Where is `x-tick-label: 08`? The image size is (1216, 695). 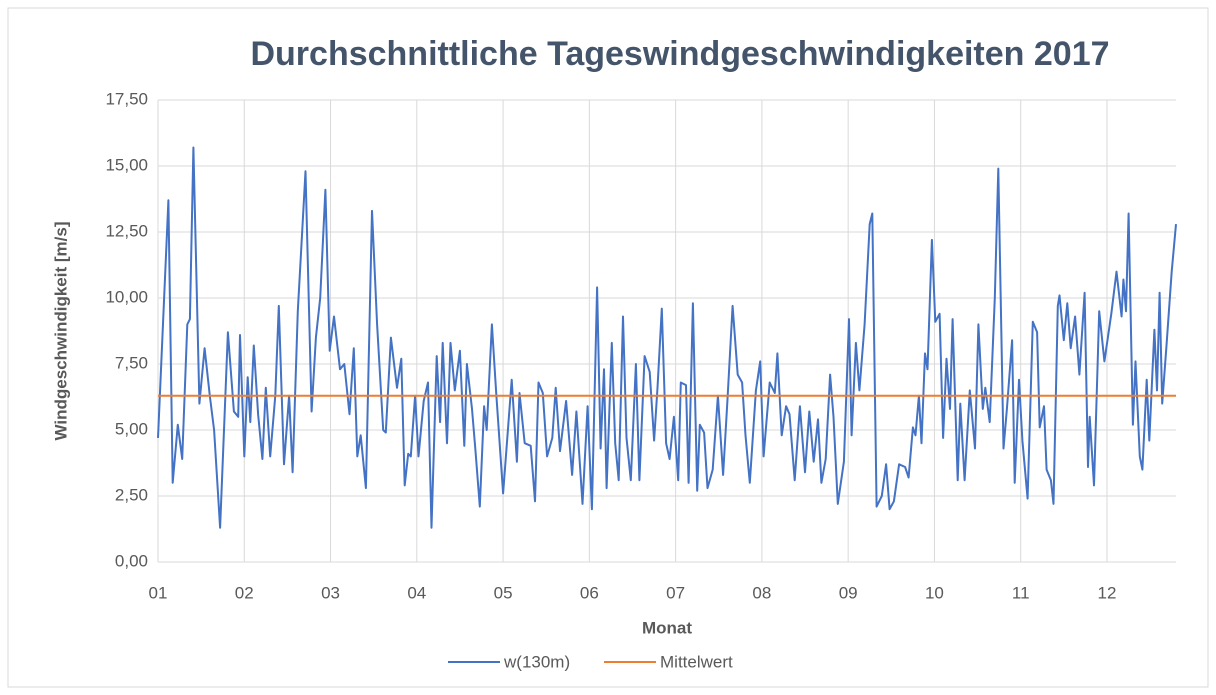
x-tick-label: 08 is located at coordinates (761, 592).